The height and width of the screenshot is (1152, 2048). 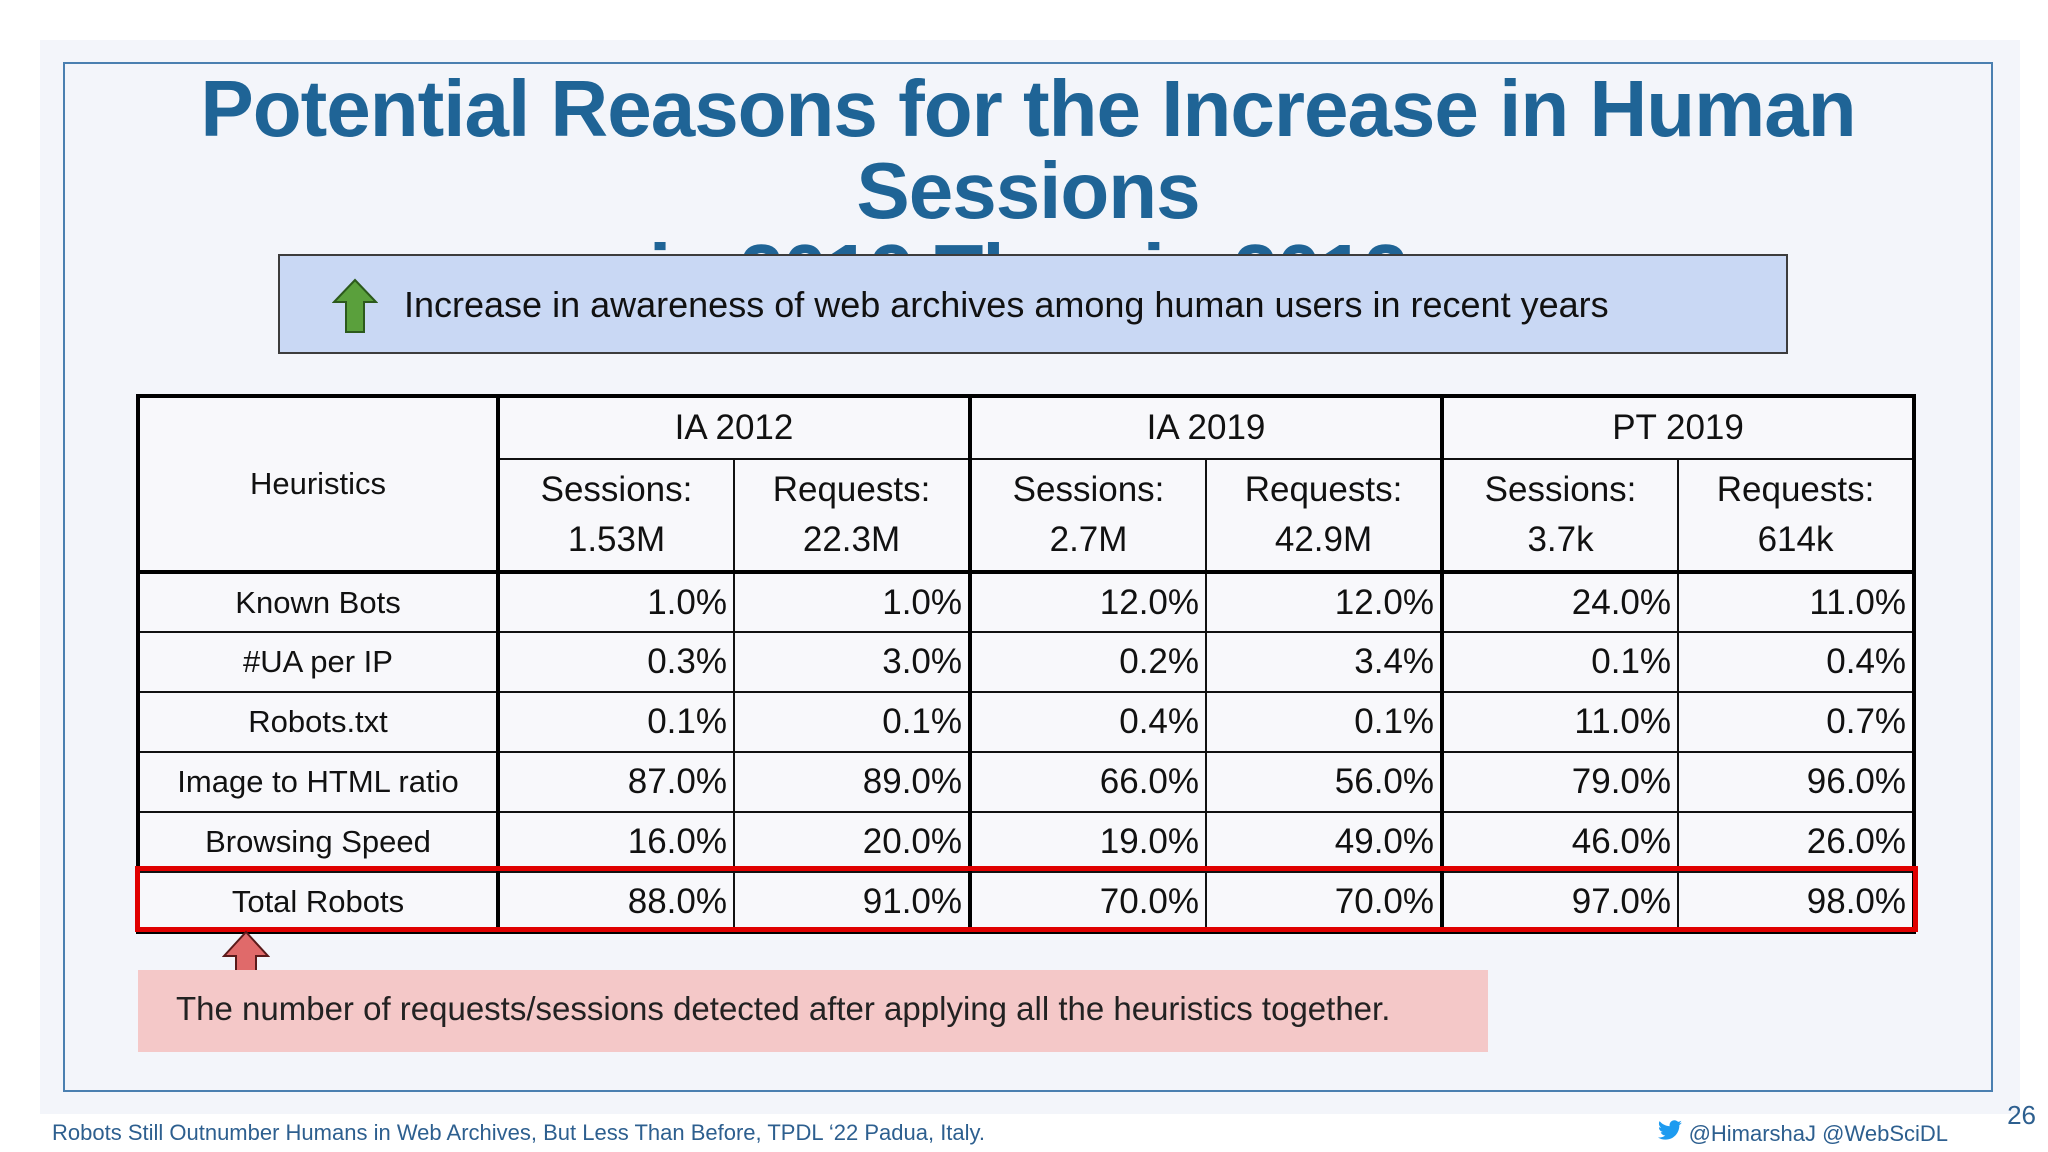 I want to click on up-arrow-green-icon, so click(x=355, y=308).